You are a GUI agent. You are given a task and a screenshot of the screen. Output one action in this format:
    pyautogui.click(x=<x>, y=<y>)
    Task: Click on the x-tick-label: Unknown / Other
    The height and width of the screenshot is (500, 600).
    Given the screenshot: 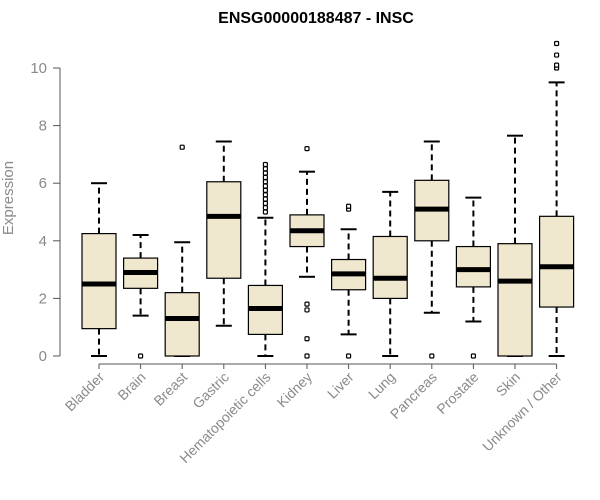 What is the action you would take?
    pyautogui.click(x=522, y=412)
    